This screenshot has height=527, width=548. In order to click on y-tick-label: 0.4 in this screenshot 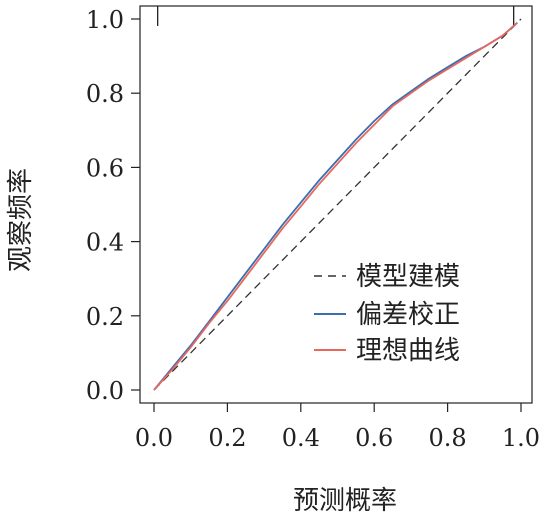, I will do `click(105, 243)`.